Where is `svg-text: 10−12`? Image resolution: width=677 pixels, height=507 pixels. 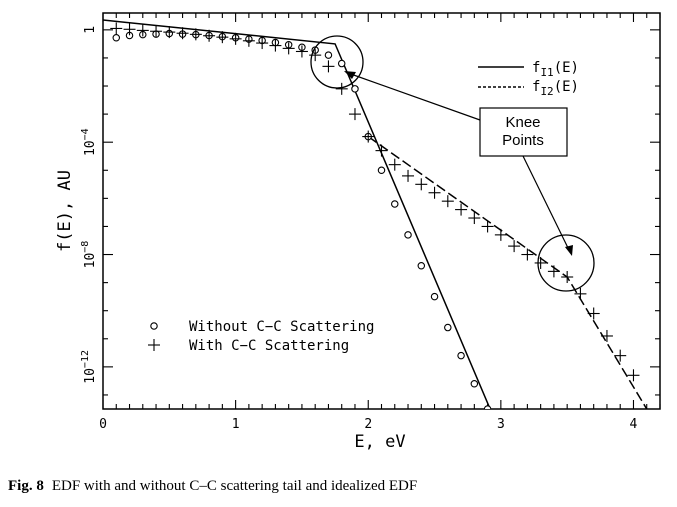 svg-text: 10−12 is located at coordinates (89, 367).